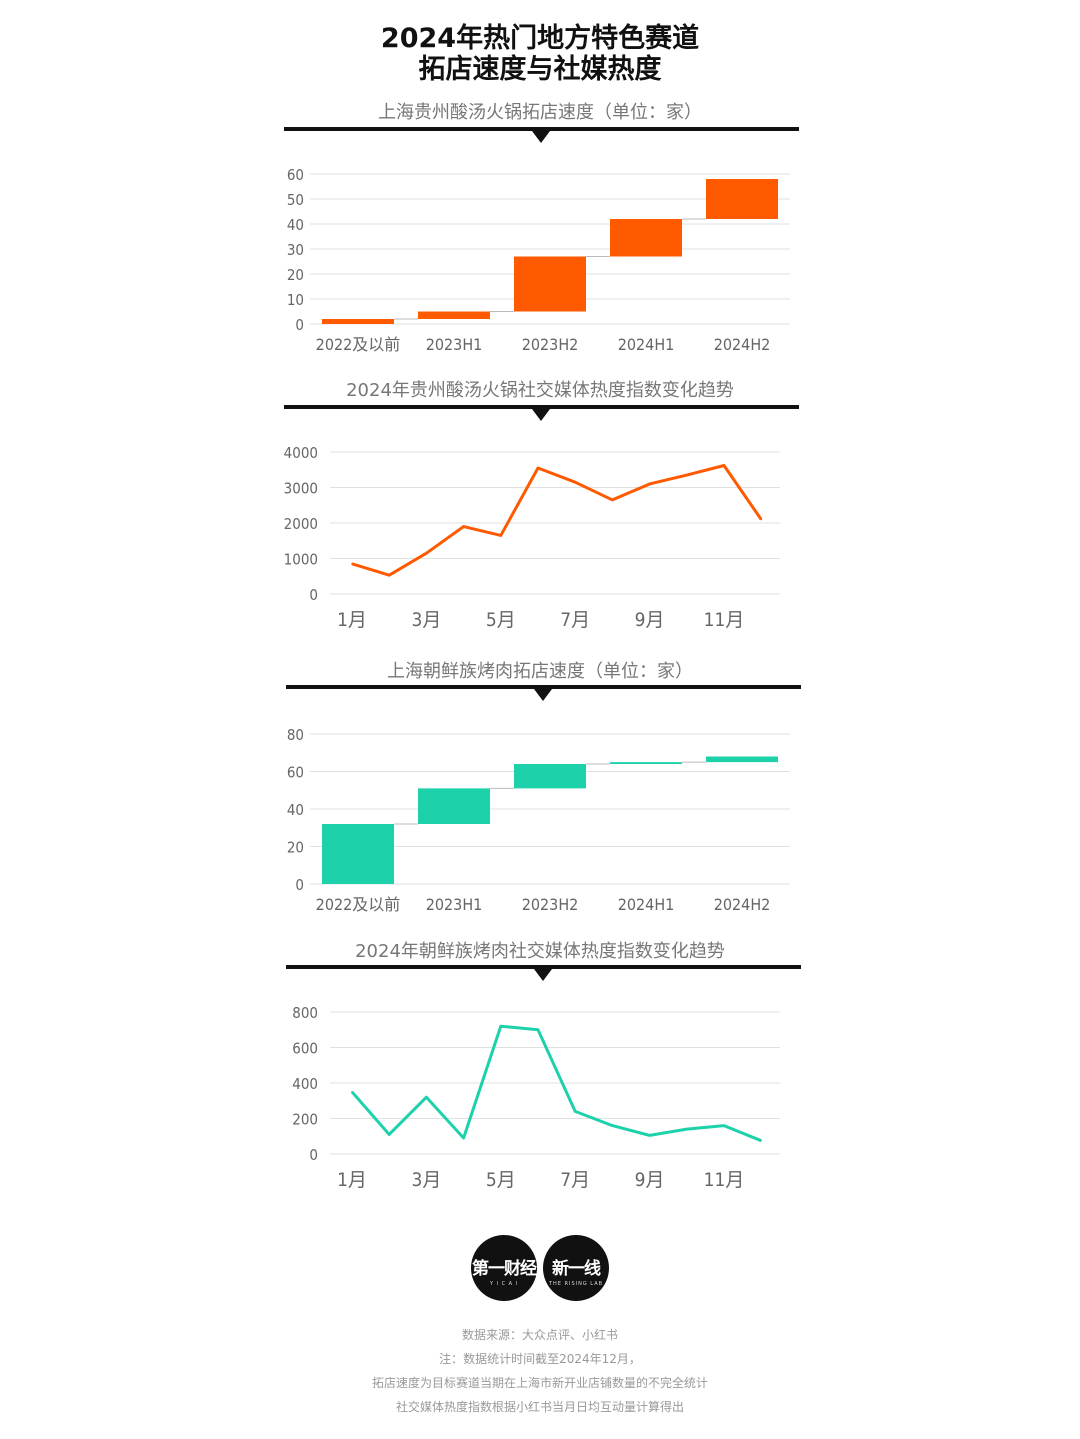 The width and height of the screenshot is (1080, 1439). Describe the element at coordinates (301, 524) in the screenshot. I see `chart2-ytick-label: 2000` at that location.